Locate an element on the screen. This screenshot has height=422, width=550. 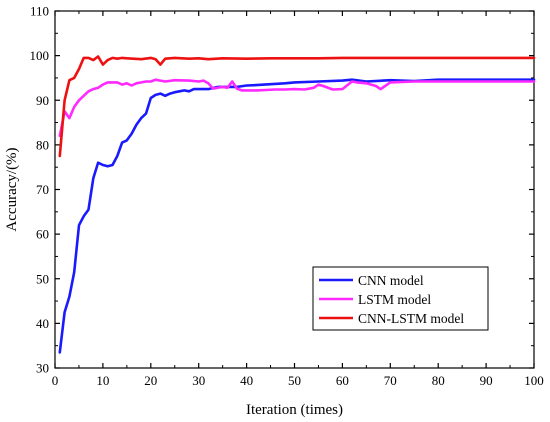
y-tick-label: 60 is located at coordinates (42, 234).